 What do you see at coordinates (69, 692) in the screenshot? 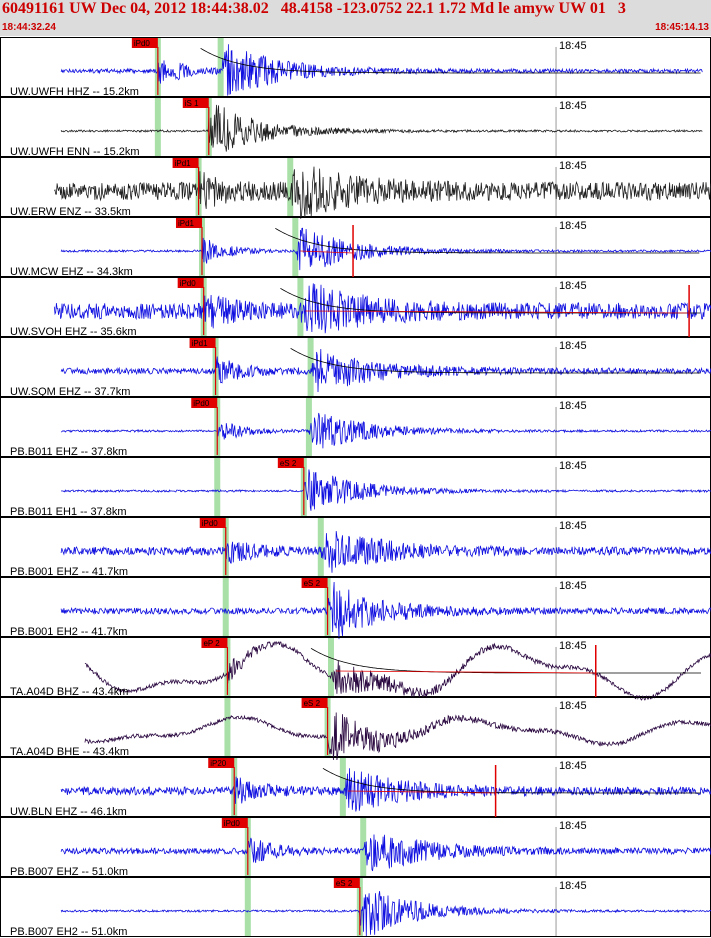
I see `trace-label: TA.A04D BHZ -- 43.4km` at bounding box center [69, 692].